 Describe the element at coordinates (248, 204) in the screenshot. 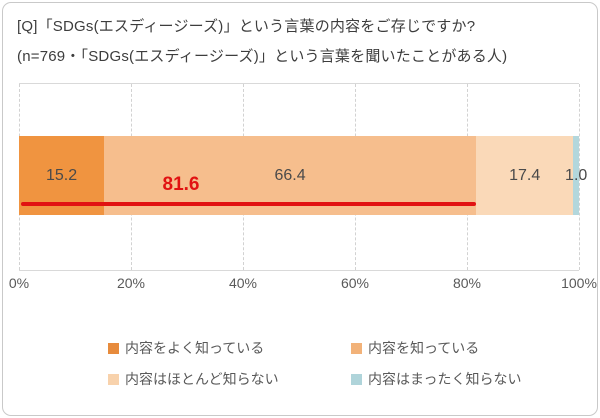

I see `cumulative-total-line` at that location.